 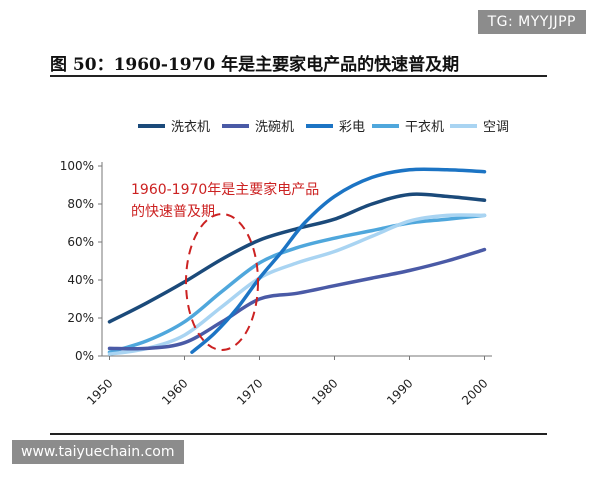 What do you see at coordinates (474, 391) in the screenshot?
I see `x-tick-label: 2000` at bounding box center [474, 391].